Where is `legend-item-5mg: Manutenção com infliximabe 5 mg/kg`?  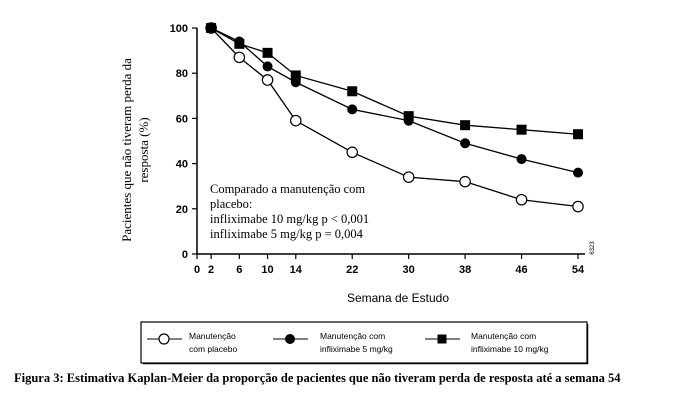
legend-item-5mg: Manutenção com infliximabe 5 mg/kg is located at coordinates (333, 342).